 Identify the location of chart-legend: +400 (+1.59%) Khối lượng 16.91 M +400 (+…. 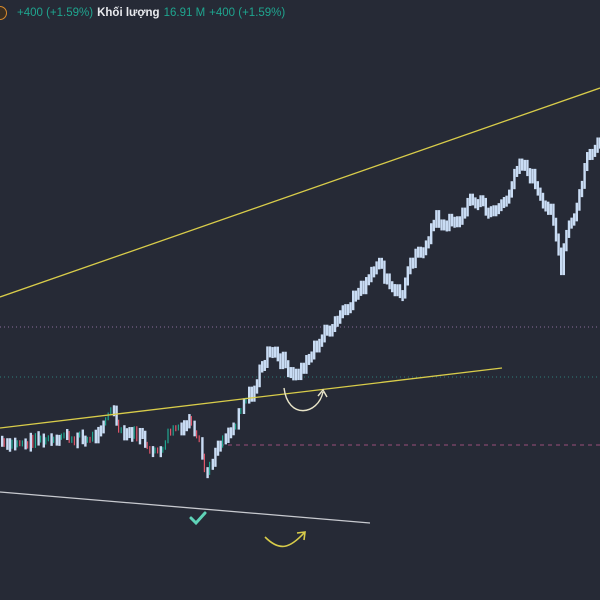
(142, 13).